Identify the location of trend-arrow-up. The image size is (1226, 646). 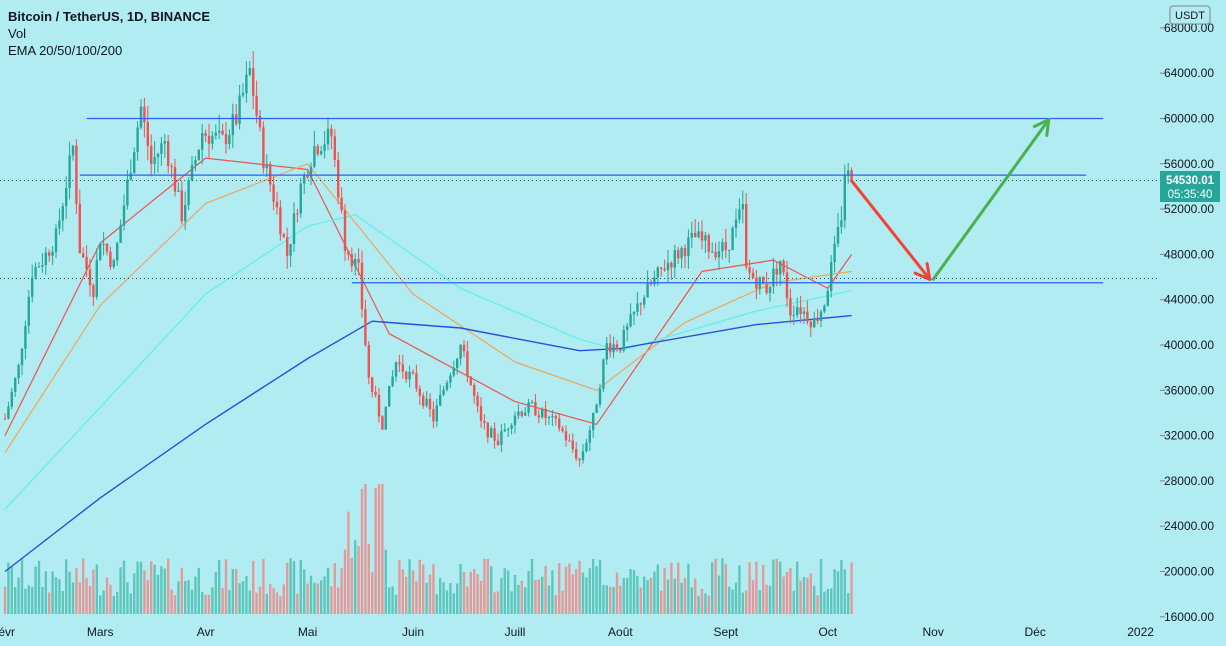
(991, 199).